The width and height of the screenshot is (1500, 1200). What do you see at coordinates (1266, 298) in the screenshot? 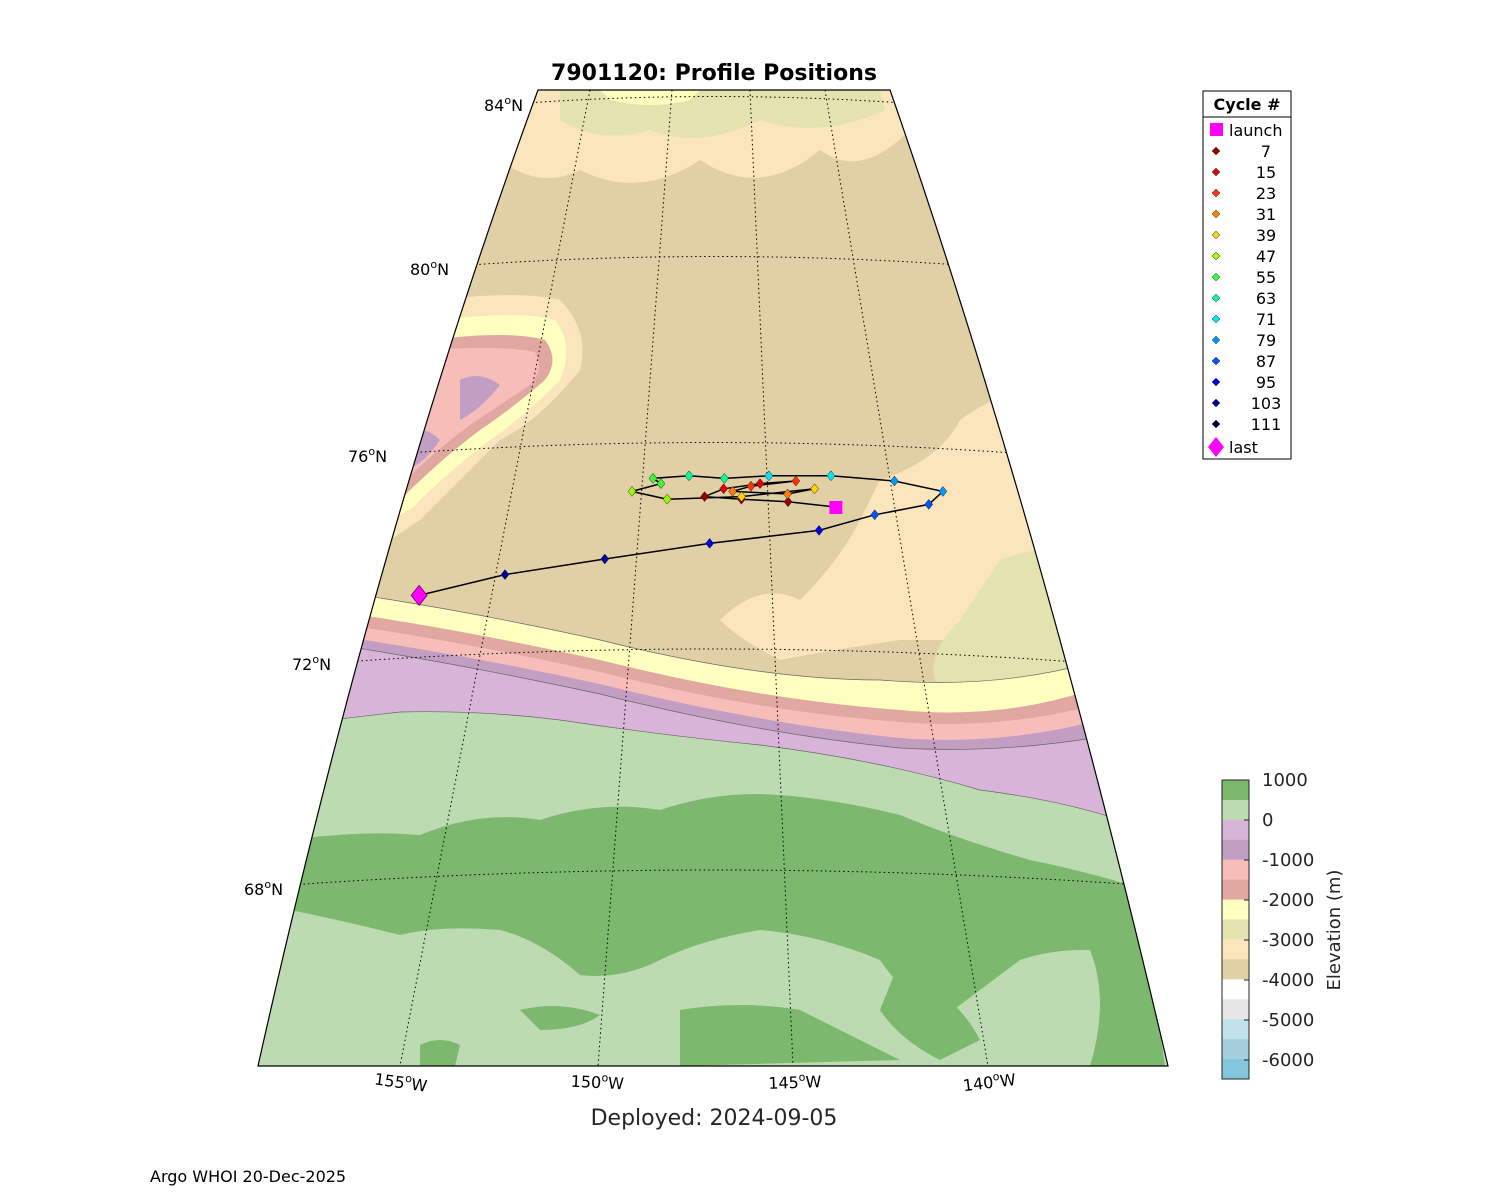
I see `legend-cycle-label: 63` at bounding box center [1266, 298].